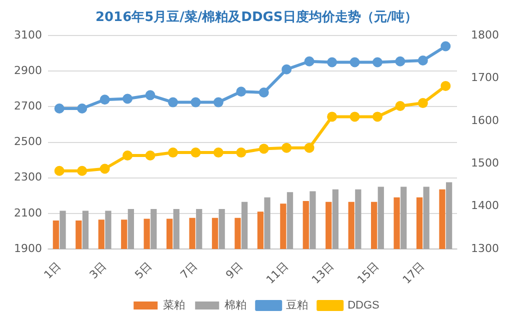 The image size is (513, 325). What do you see at coordinates (189, 271) in the screenshot?
I see `x-tick-label: 7日` at bounding box center [189, 271].